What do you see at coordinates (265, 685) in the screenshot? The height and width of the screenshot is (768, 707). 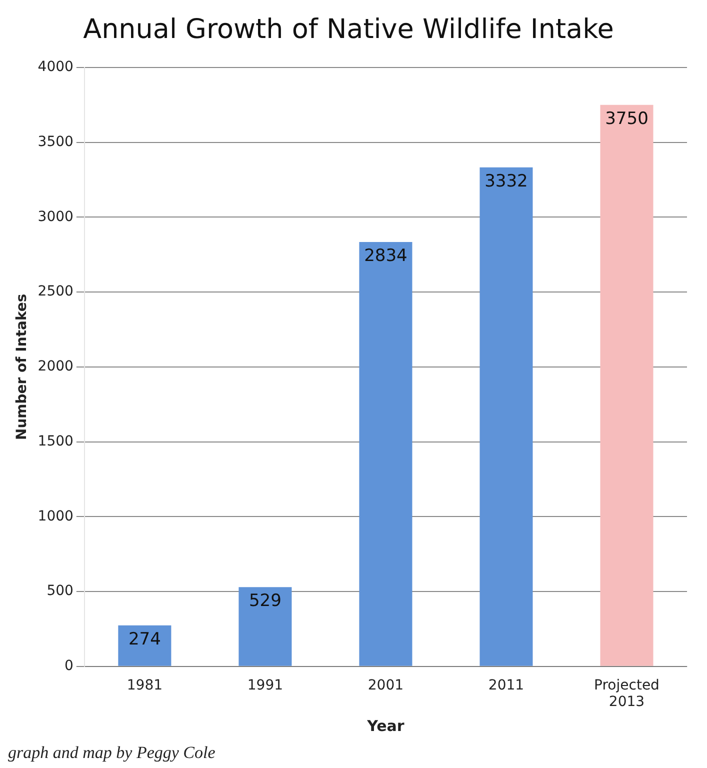 I see `x-tick-label: 1991` at bounding box center [265, 685].